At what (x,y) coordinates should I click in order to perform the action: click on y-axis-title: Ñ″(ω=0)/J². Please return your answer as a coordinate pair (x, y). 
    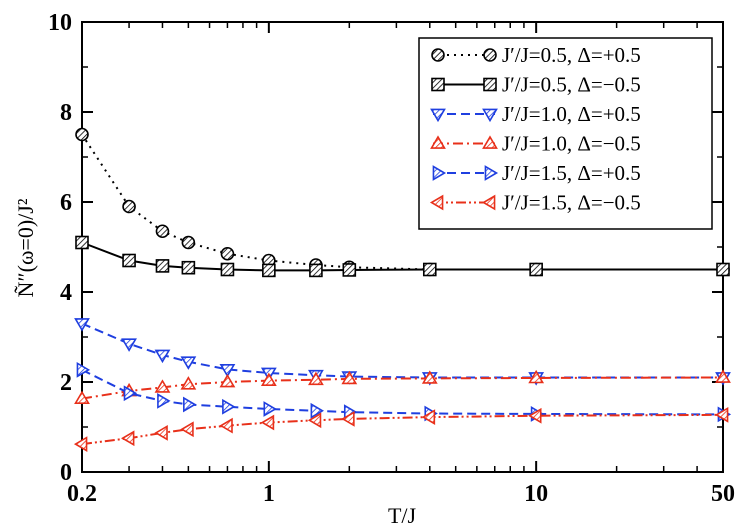
    Looking at the image, I should click on (25, 247).